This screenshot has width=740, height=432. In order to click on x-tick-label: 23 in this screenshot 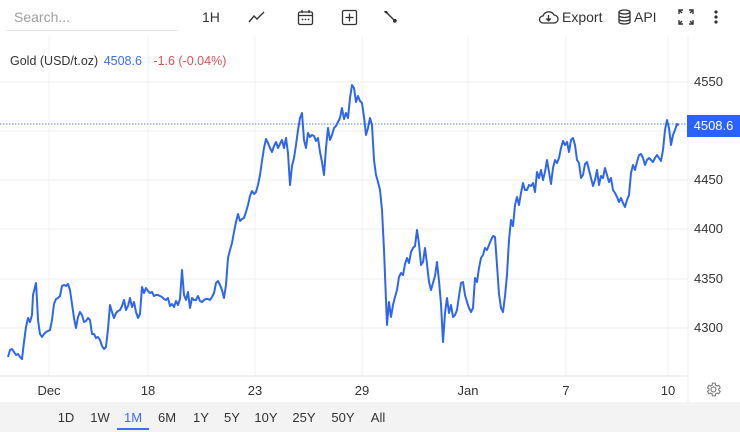, I will do `click(255, 390)`.